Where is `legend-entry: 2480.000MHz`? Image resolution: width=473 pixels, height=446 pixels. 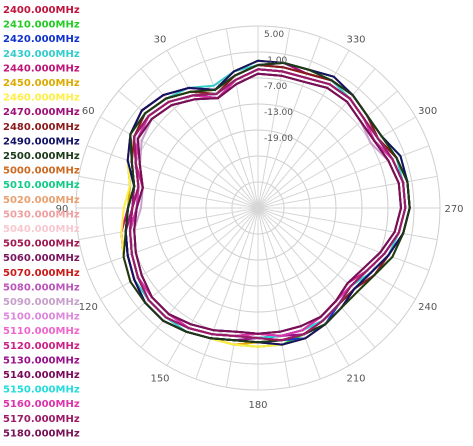 legend-entry: 2480.000MHz is located at coordinates (41, 127).